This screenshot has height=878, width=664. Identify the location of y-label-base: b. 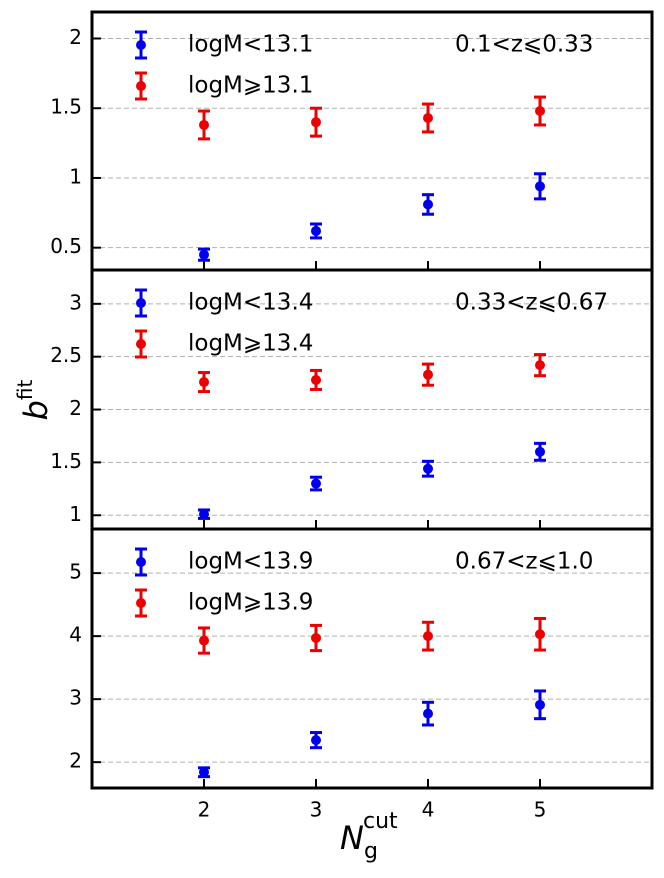
(36, 410).